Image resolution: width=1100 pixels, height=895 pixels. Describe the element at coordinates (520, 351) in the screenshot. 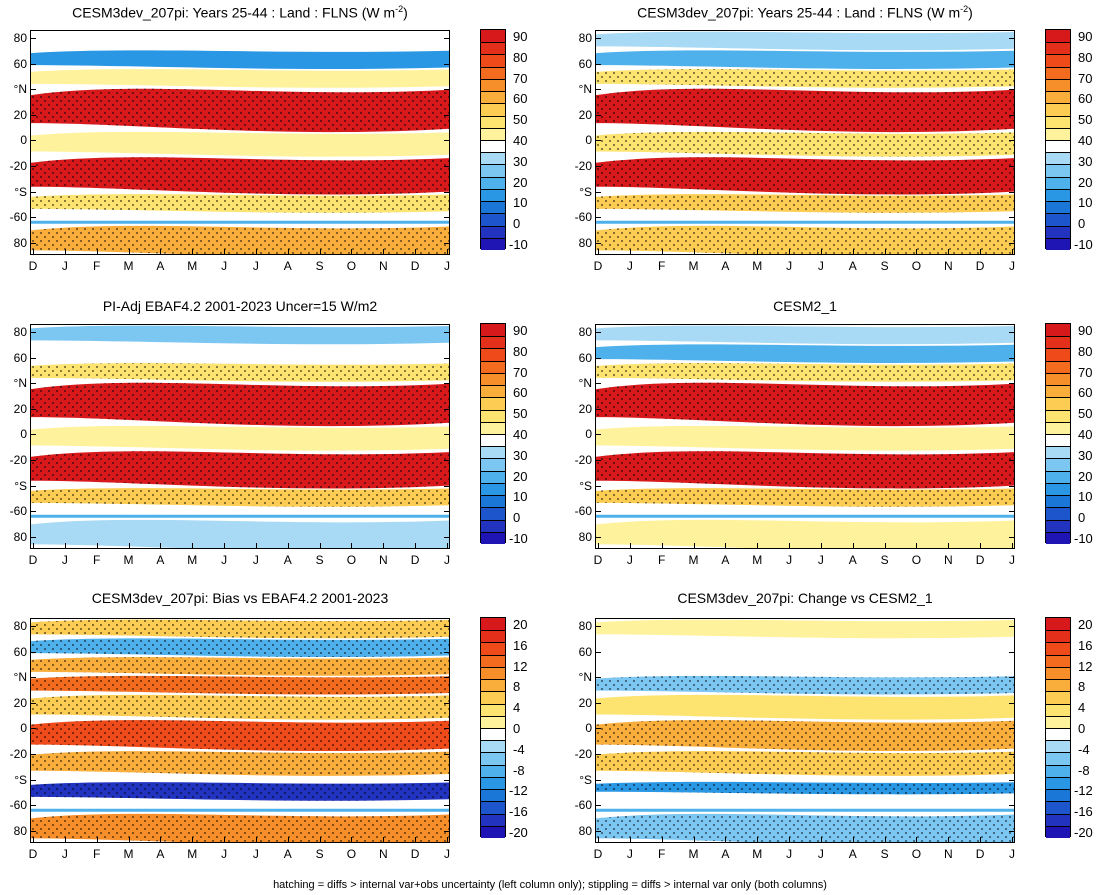

I see `colorbar-label: 80` at that location.